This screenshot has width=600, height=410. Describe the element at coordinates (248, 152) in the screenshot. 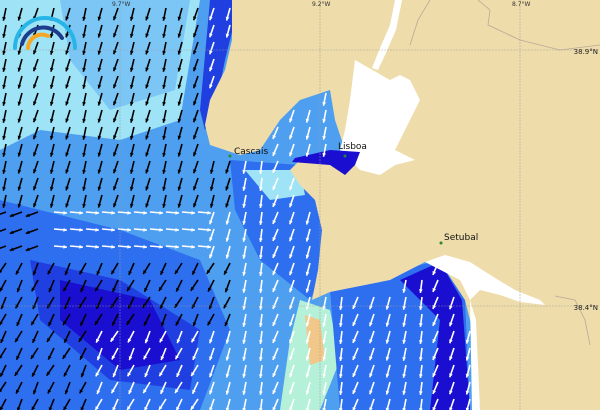

I see `place-cascais: Cascais` at that location.